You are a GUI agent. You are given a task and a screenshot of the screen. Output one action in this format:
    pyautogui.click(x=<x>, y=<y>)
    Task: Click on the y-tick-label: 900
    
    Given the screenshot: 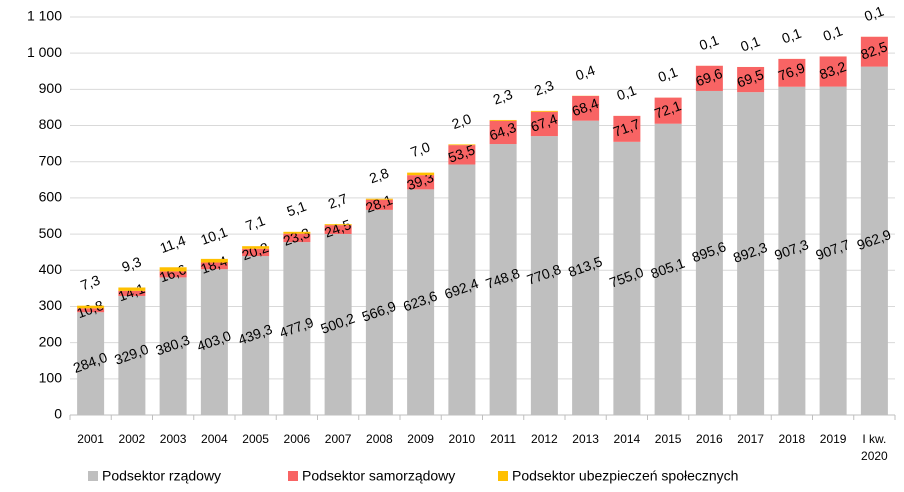 What is the action you would take?
    pyautogui.click(x=51, y=88)
    